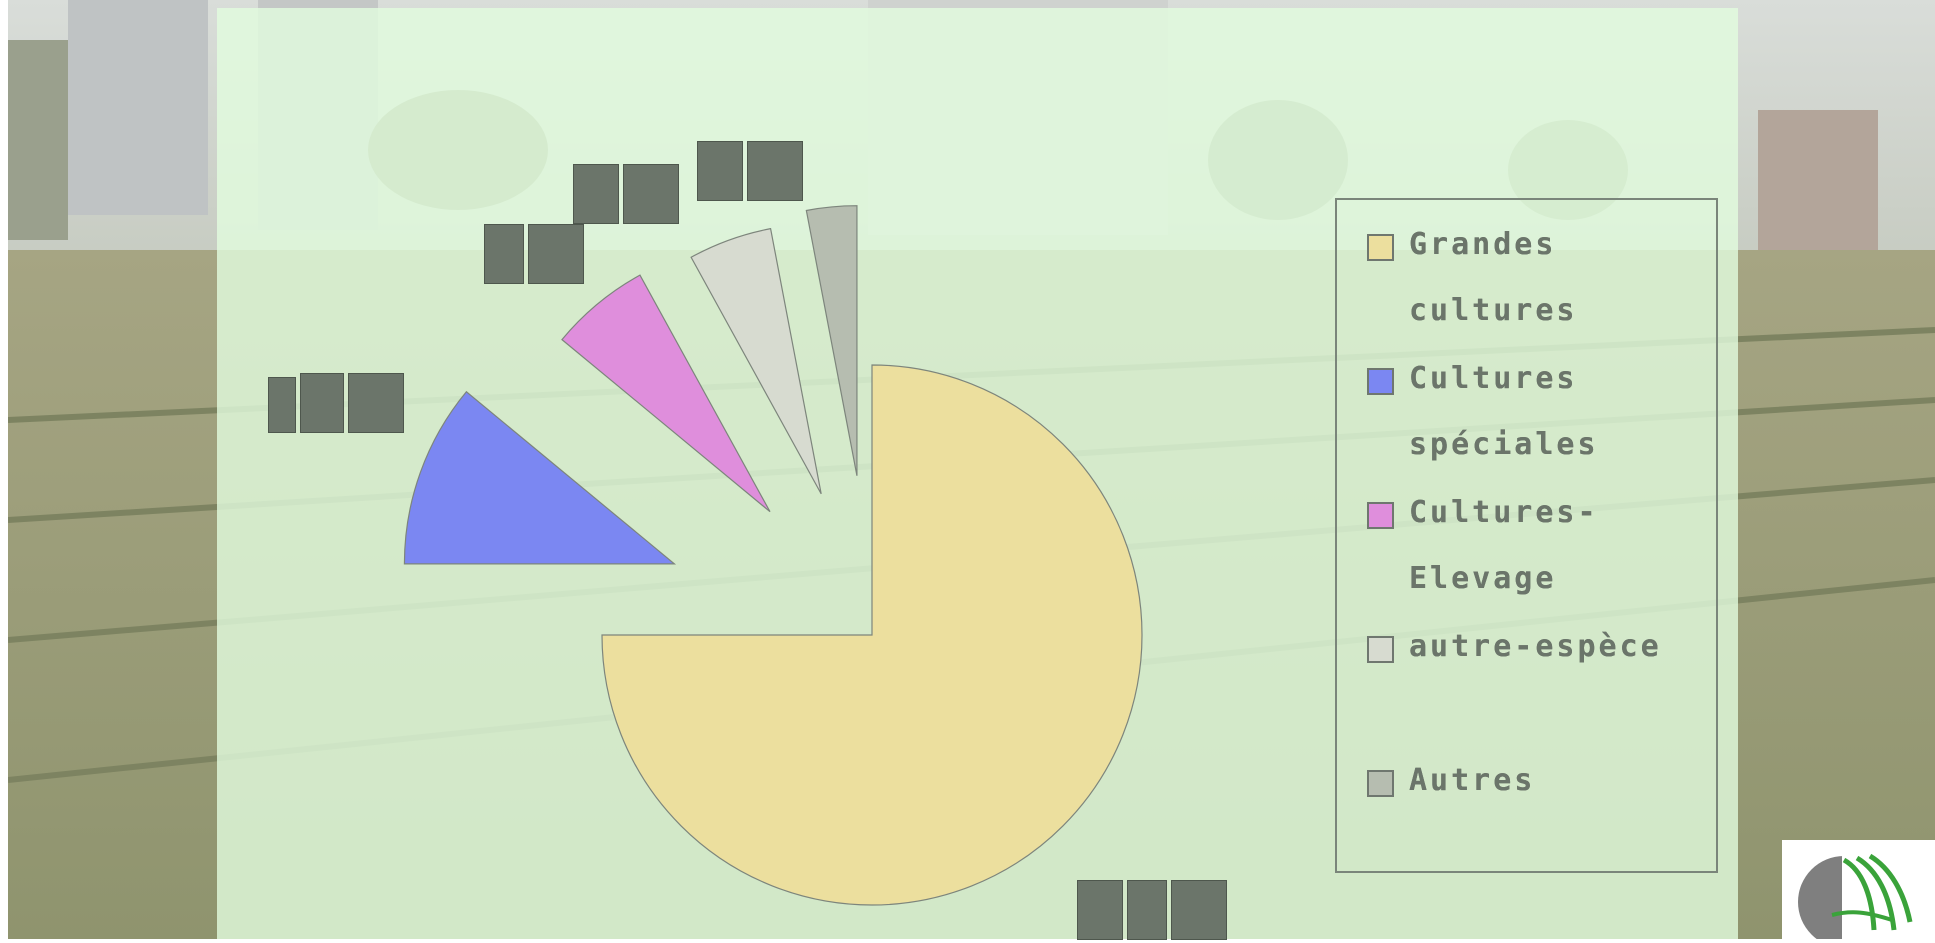 This screenshot has width=1935, height=943. I want to click on legend-label: Grandes cultures, so click(1493, 277).